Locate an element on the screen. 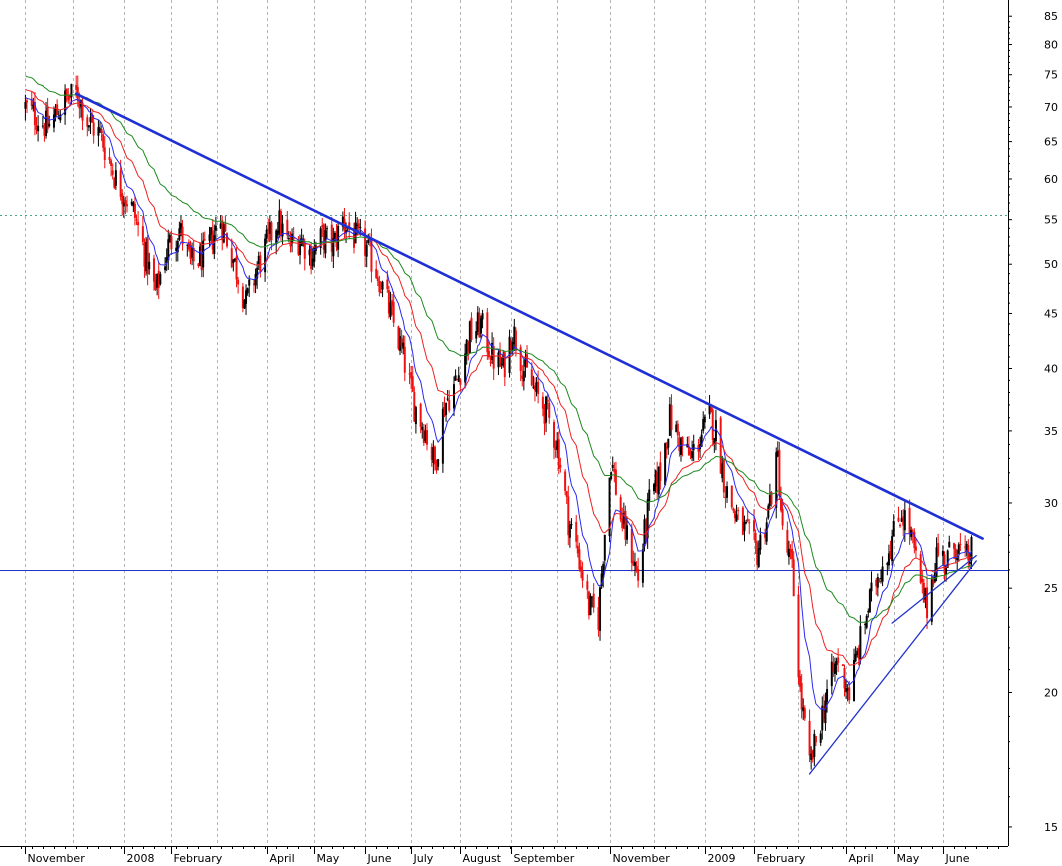 The width and height of the screenshot is (1062, 866). x-tick-label-2: February is located at coordinates (198, 858).